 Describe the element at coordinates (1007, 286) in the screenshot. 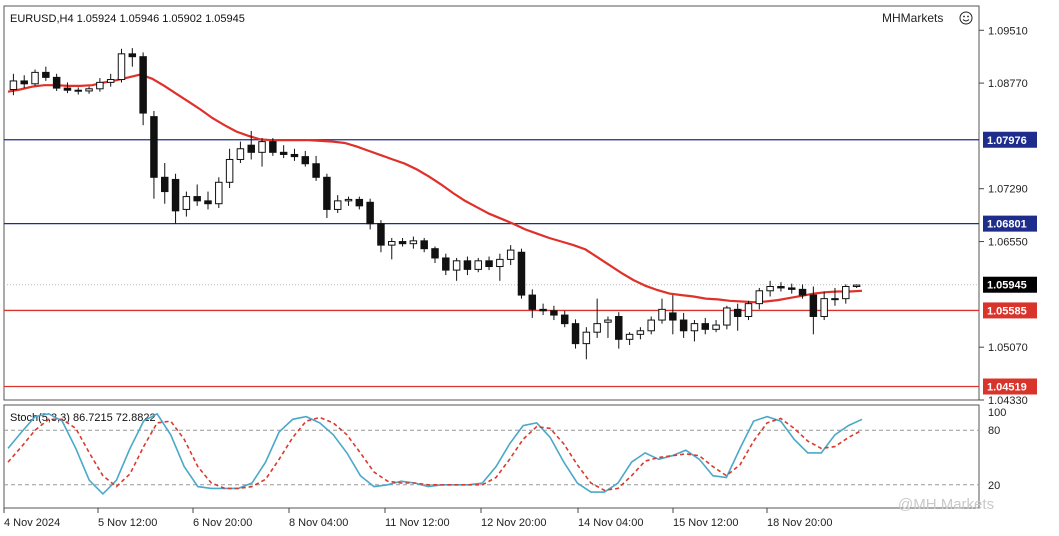

I see `price-tag-label: 1.05945` at that location.